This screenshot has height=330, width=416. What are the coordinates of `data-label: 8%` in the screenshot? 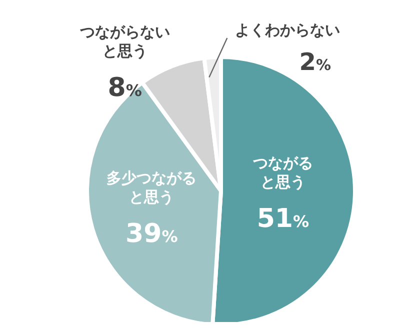 It's located at (125, 87).